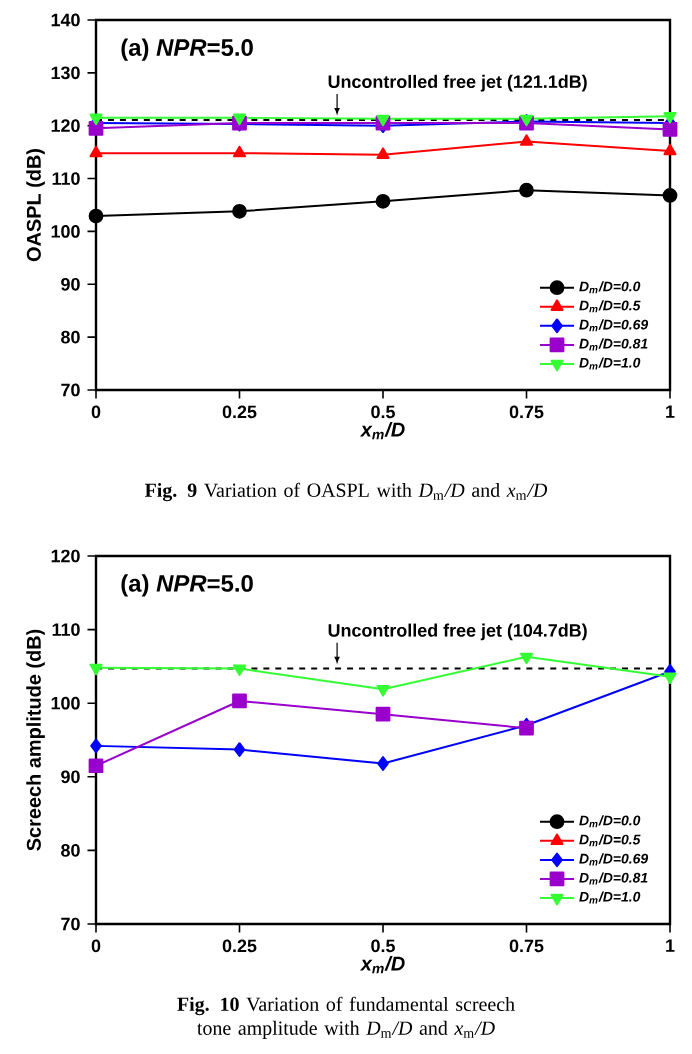  Describe the element at coordinates (457, 83) in the screenshot. I see `ref-line-label: Uncontrolled free jet (121.1dB)` at that location.